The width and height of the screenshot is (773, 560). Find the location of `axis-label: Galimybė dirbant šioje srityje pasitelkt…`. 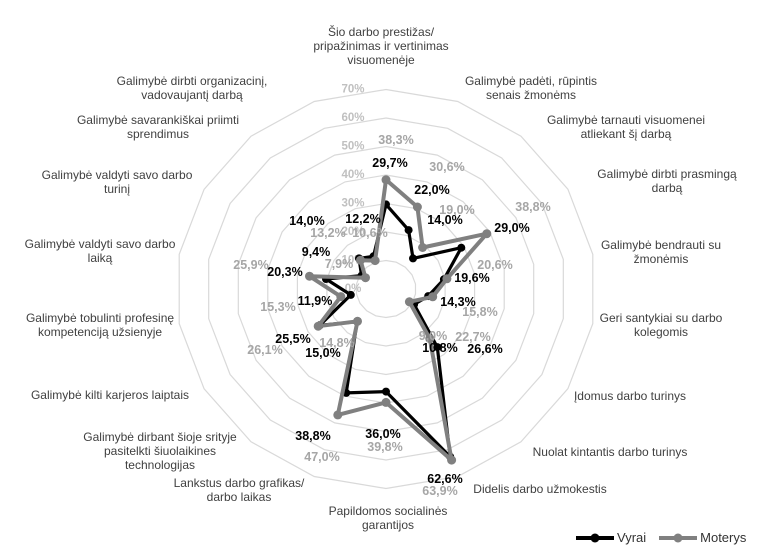

axis-label: Galimybė dirbant šioje srityje pasitelkt… is located at coordinates (160, 451).